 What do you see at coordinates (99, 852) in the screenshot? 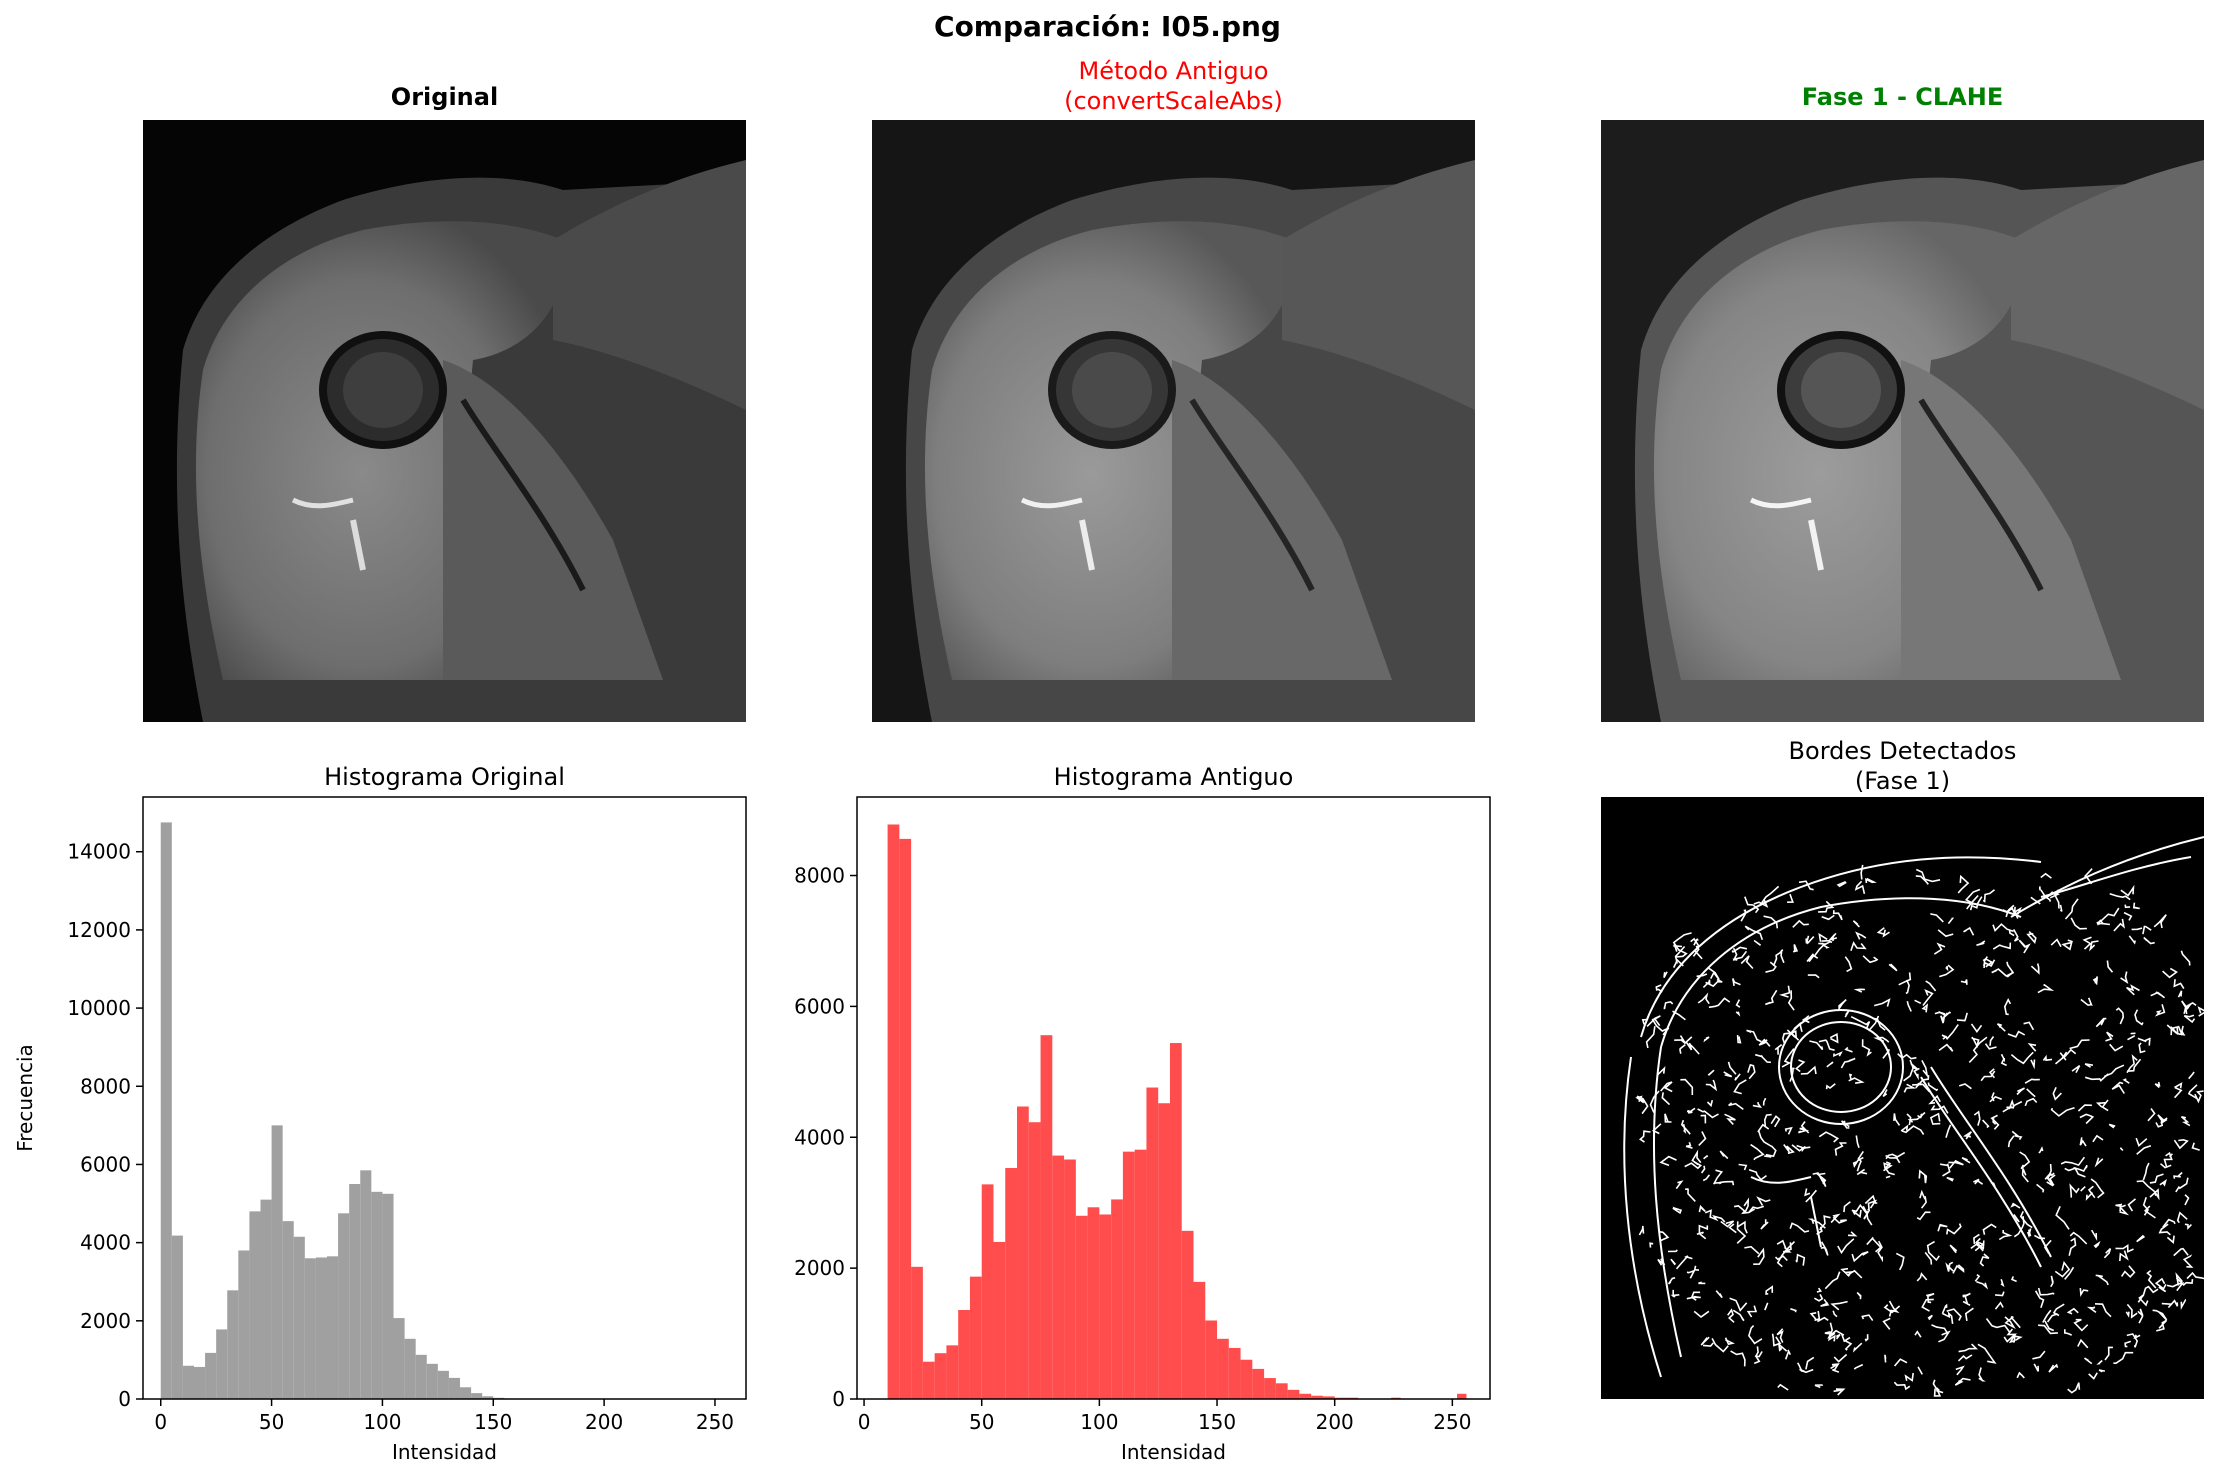
I see `y-tick-label: 14000` at bounding box center [99, 852].